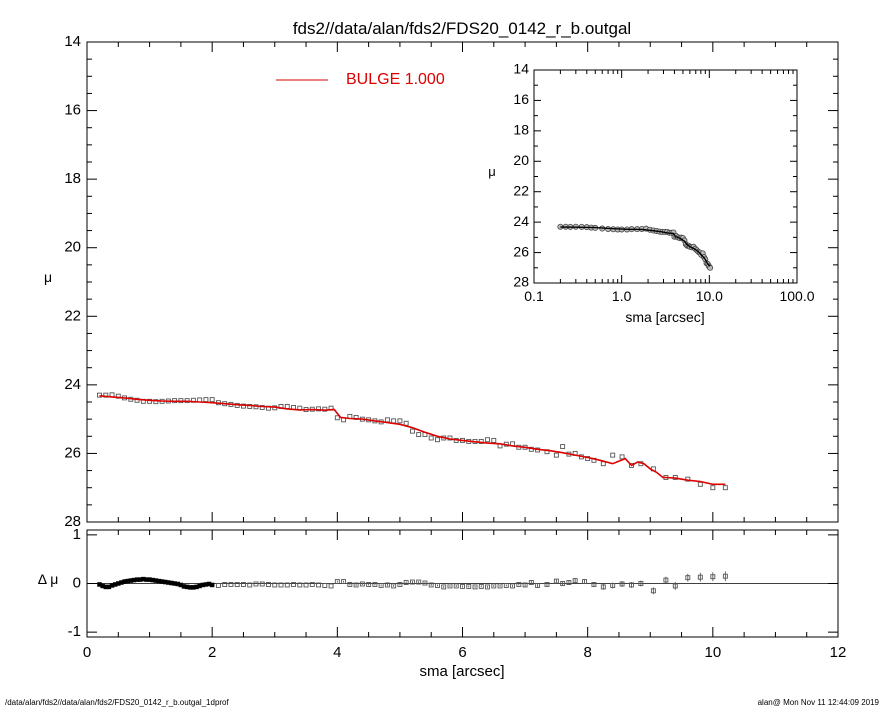  Describe the element at coordinates (521, 221) in the screenshot. I see `inset-y-tick-label: 24` at that location.